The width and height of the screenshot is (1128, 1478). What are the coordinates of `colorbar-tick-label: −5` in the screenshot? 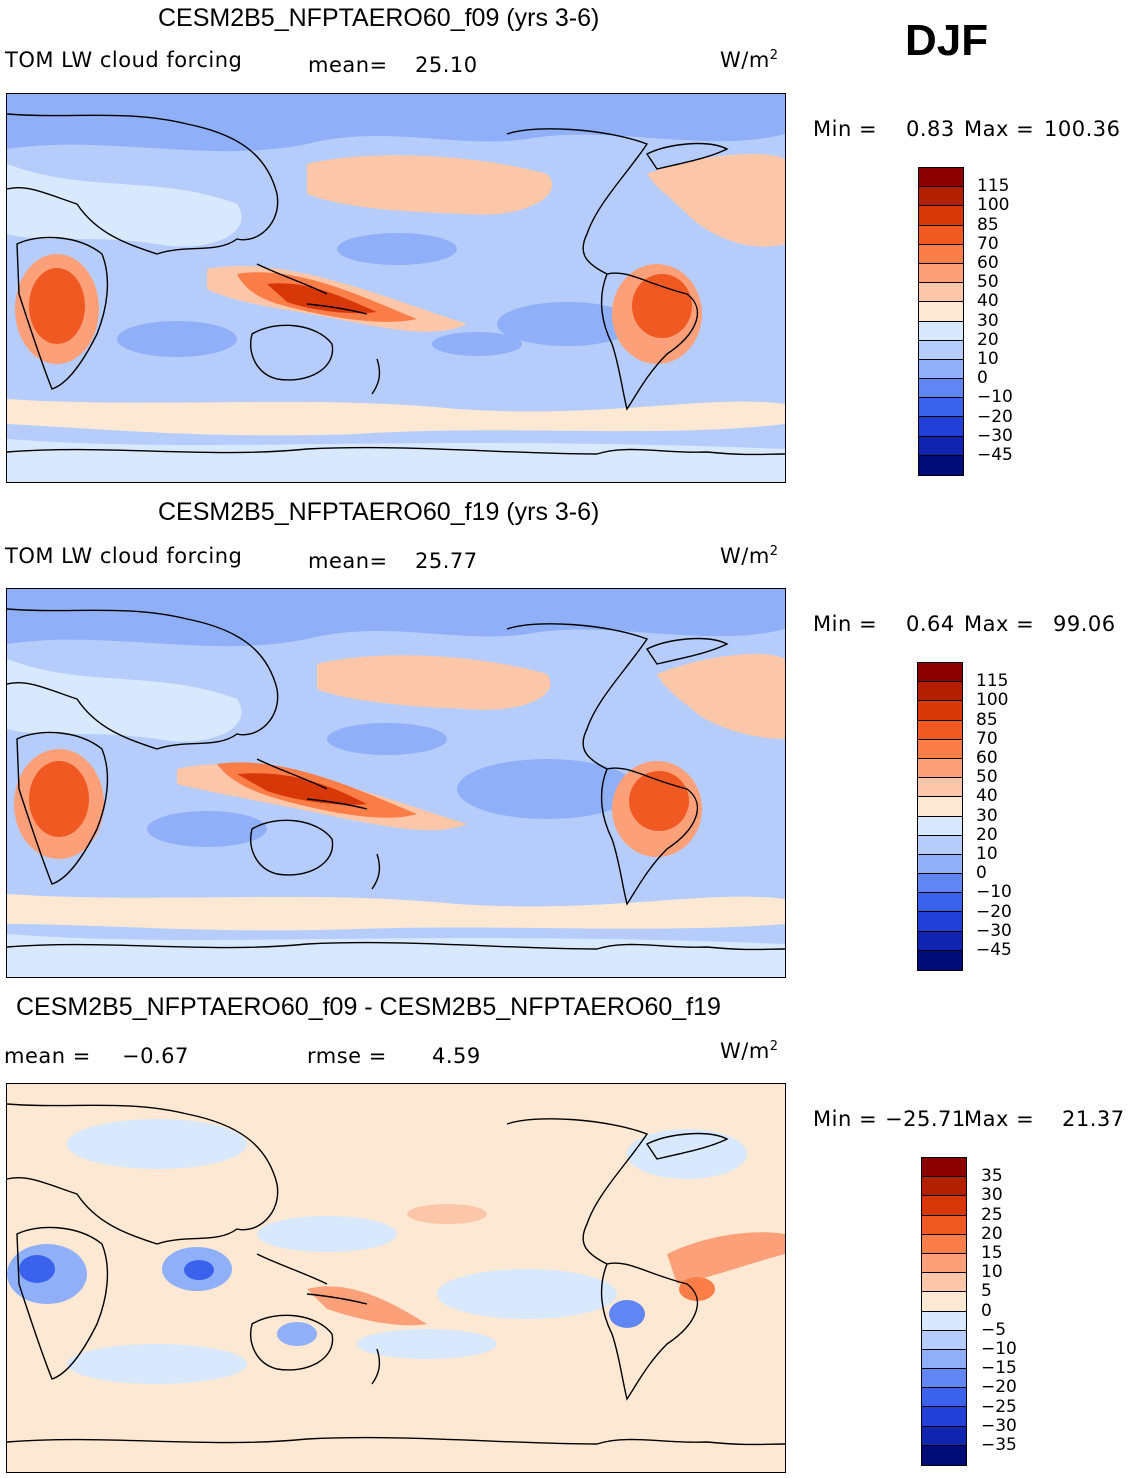 It's located at (994, 1329).